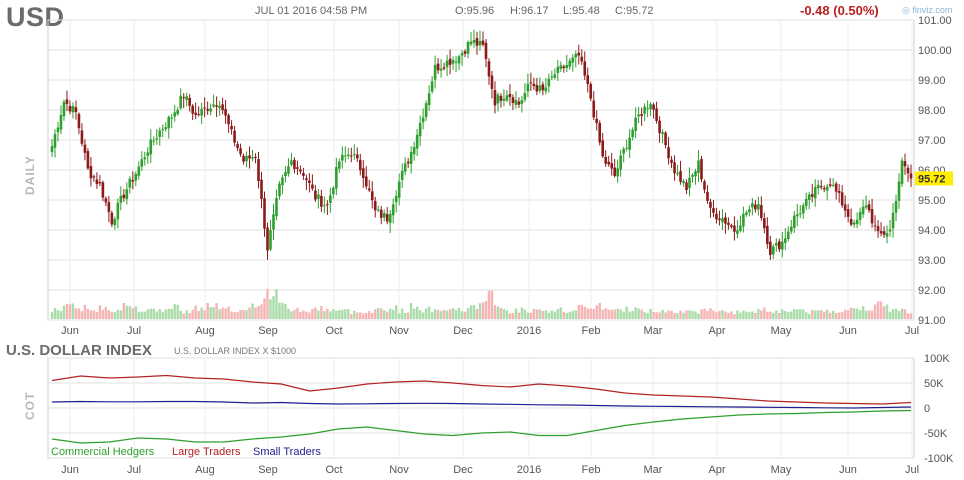 The width and height of the screenshot is (964, 480). I want to click on brand-logo: ◎ finviz.com, so click(927, 10).